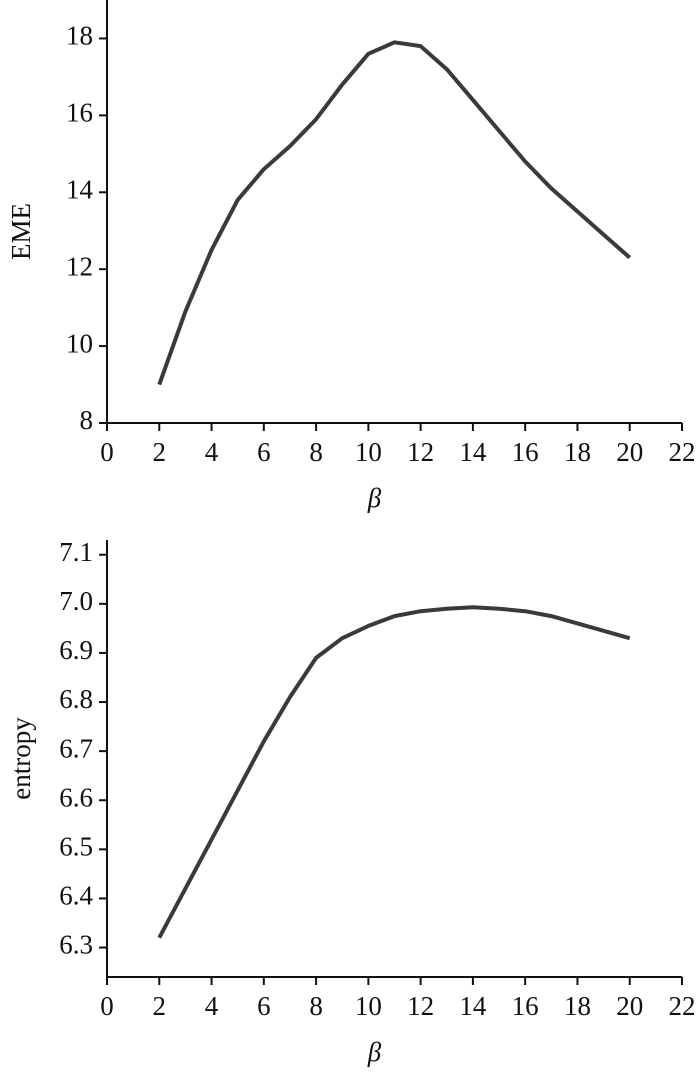 This screenshot has height=1074, width=700. What do you see at coordinates (76, 945) in the screenshot?
I see `y-tick-label: 6.3` at bounding box center [76, 945].